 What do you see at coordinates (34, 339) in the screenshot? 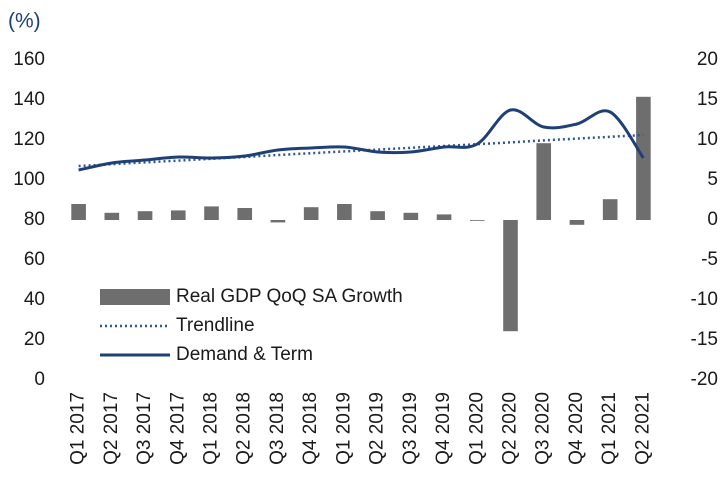
I see `y-tick-label: 20` at bounding box center [34, 339].